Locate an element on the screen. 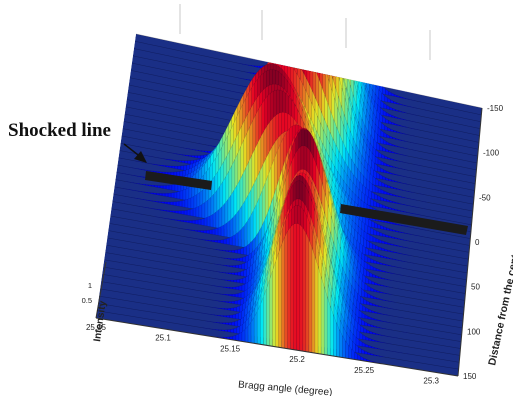  y-tick-label: -100 is located at coordinates (491, 153).